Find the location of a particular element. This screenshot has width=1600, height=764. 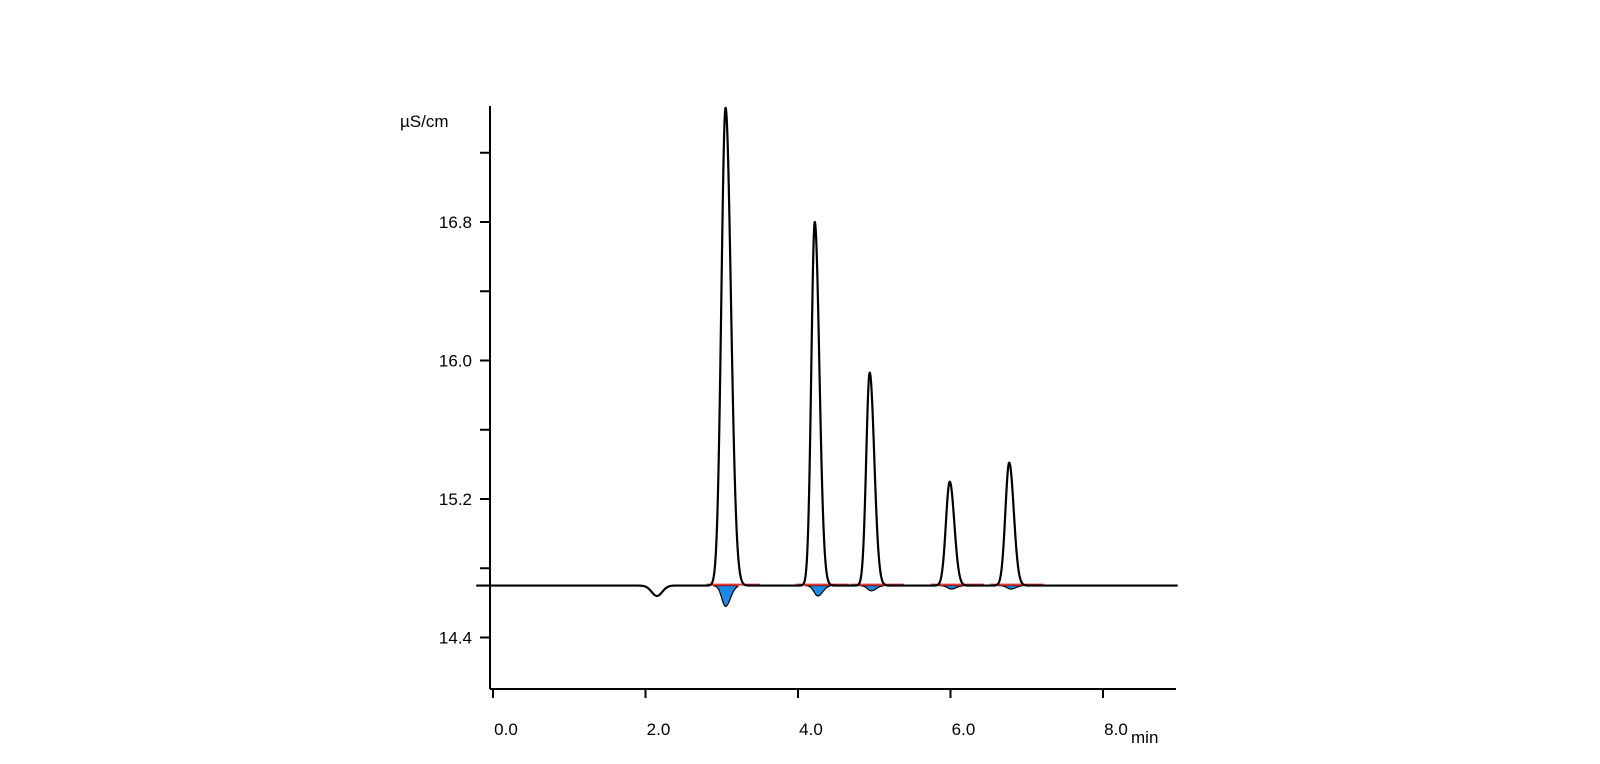

y-axis-unit-label: µS/cm is located at coordinates (424, 121).